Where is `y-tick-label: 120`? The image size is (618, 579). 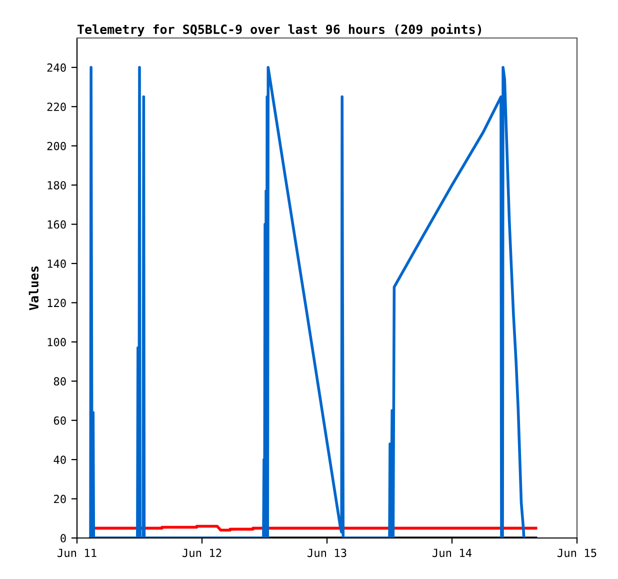
y-tick-label: 120 is located at coordinates (57, 303).